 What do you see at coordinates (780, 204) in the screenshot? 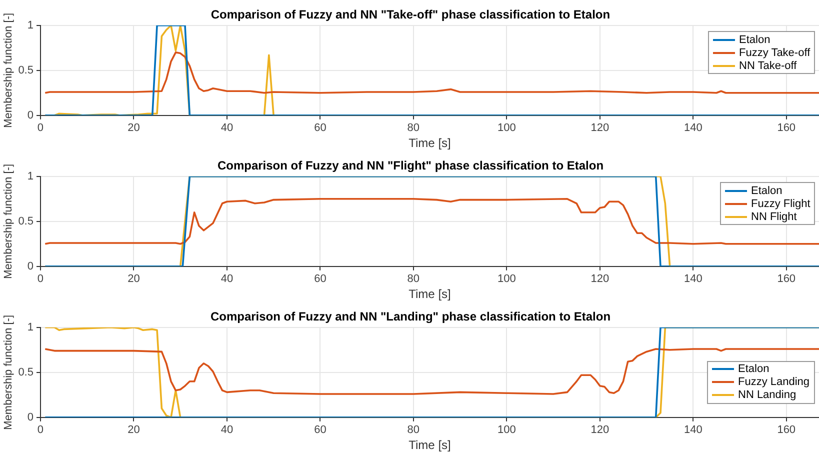
I see `legend-label: Fuzzy Flight` at bounding box center [780, 204].